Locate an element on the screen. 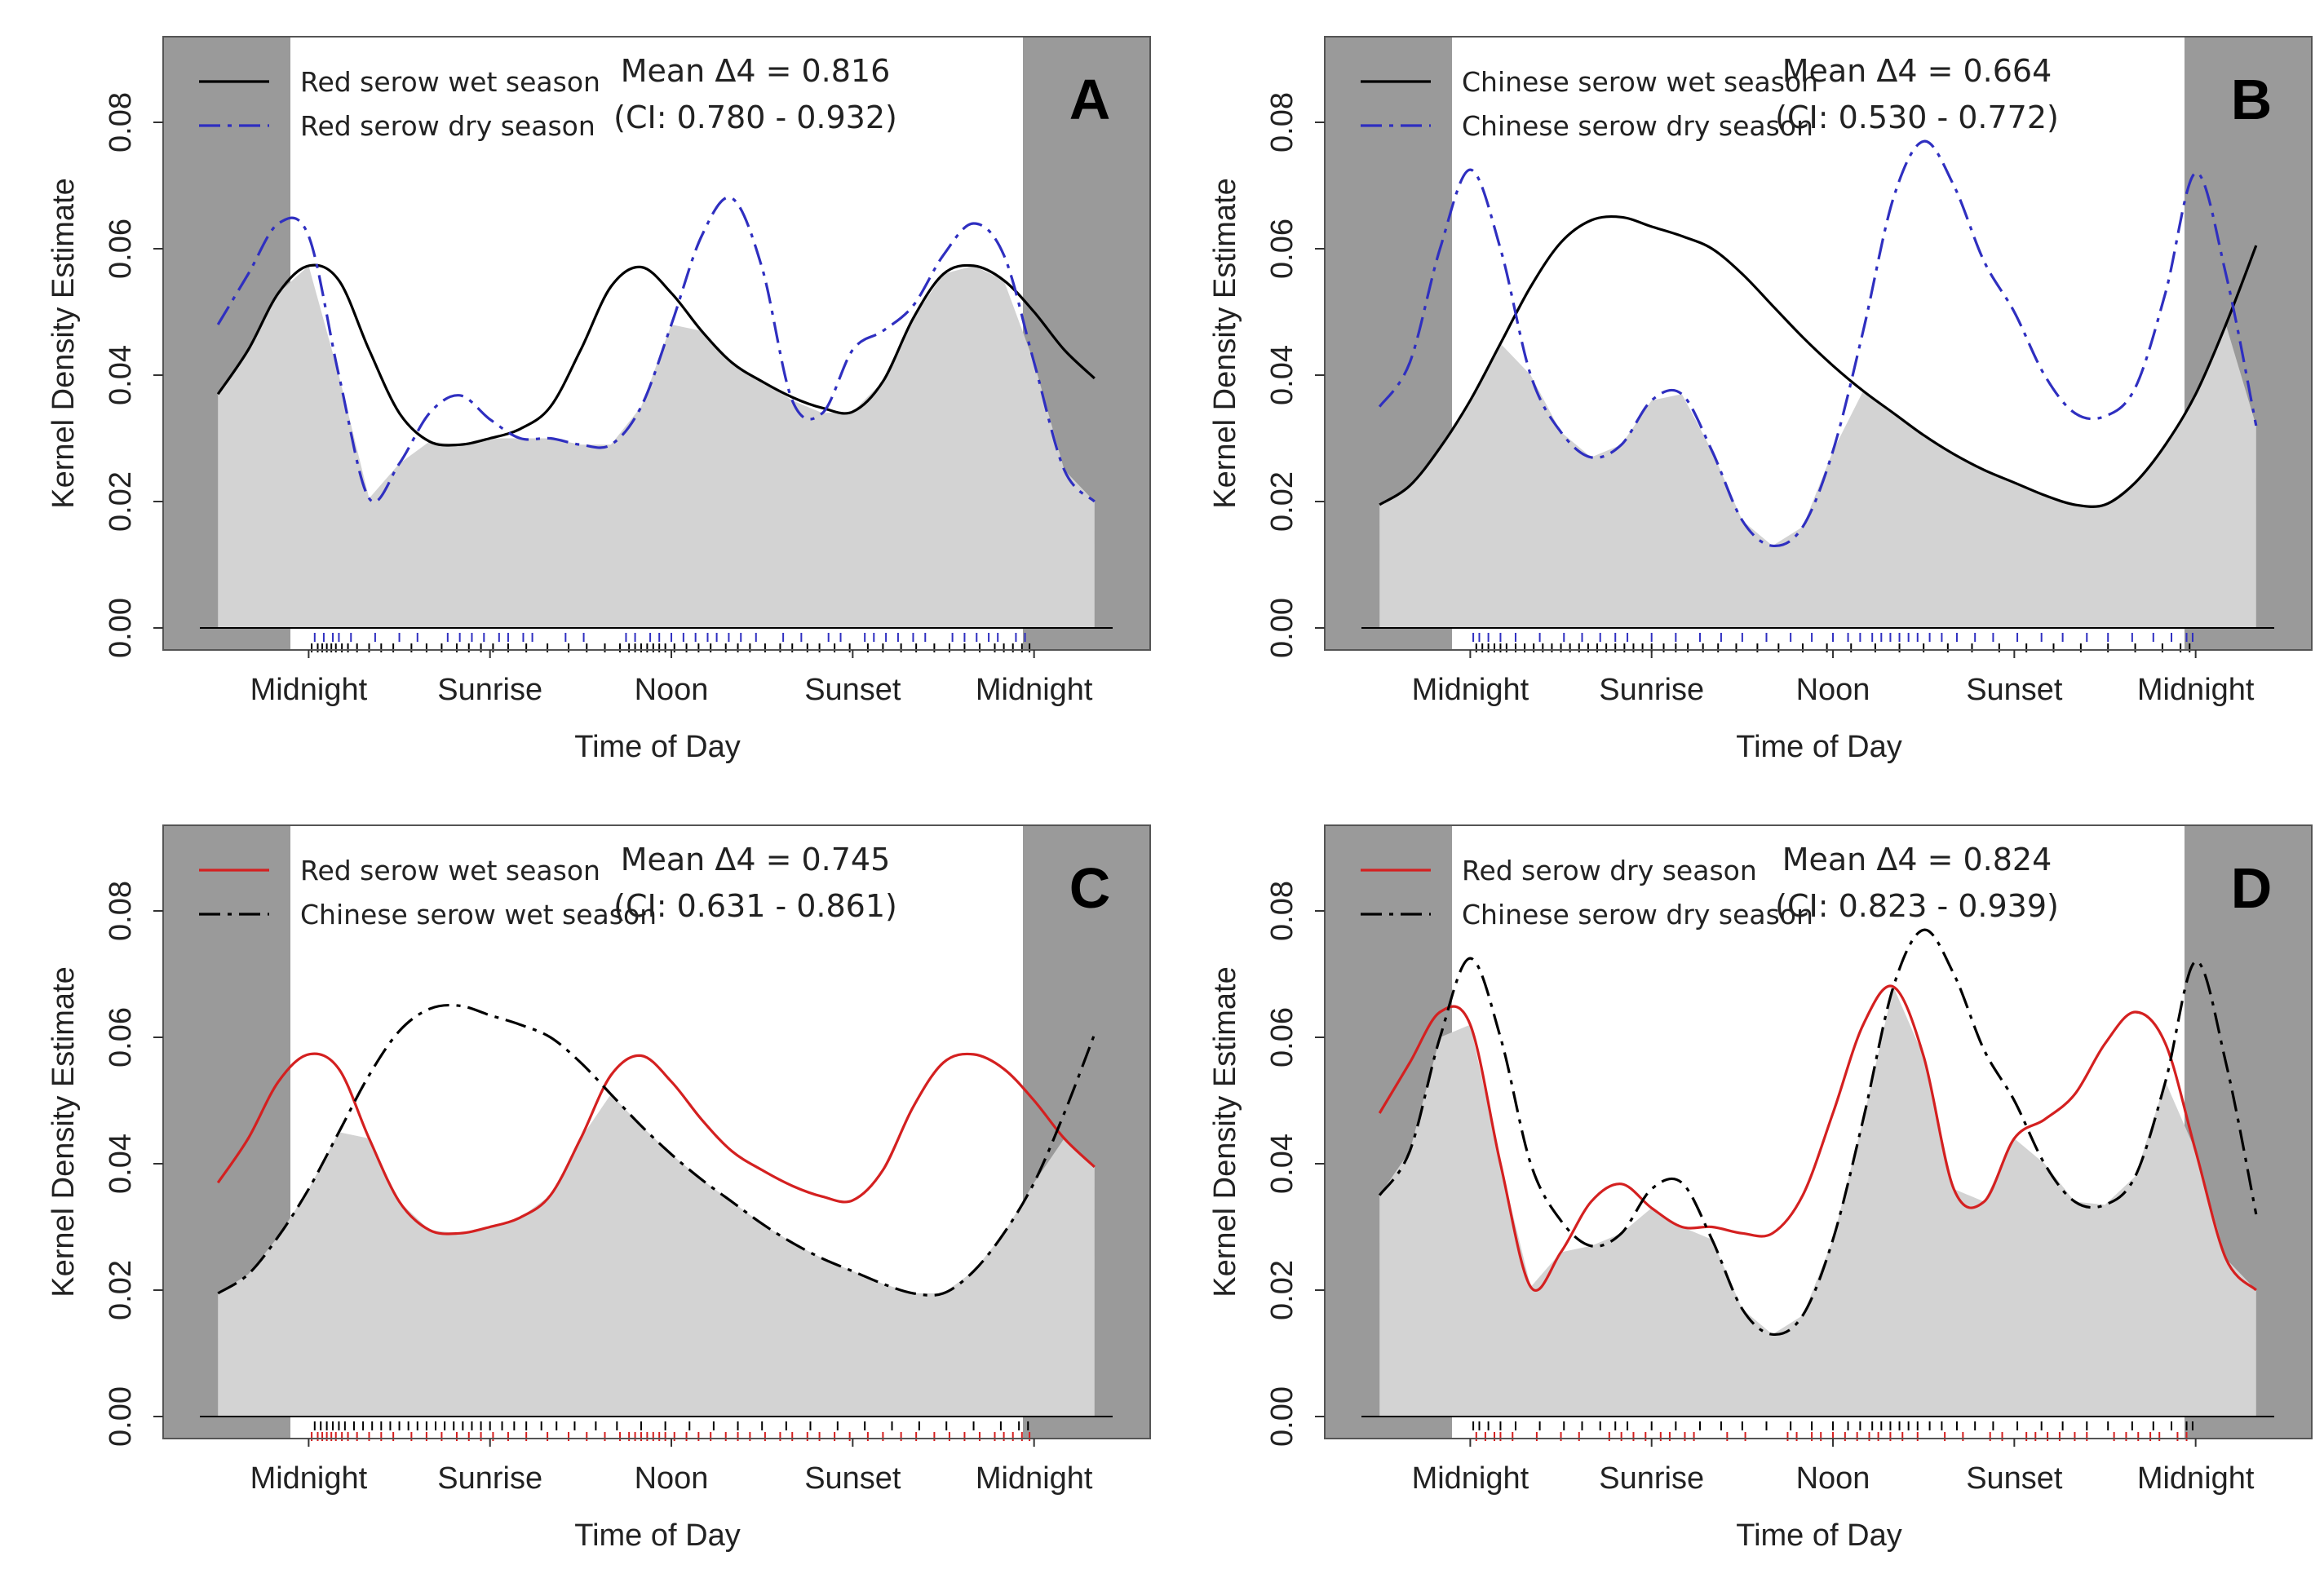 The width and height of the screenshot is (2324, 1578). confidence-interval: (CI: 0.780 - 0.932) is located at coordinates (755, 117).